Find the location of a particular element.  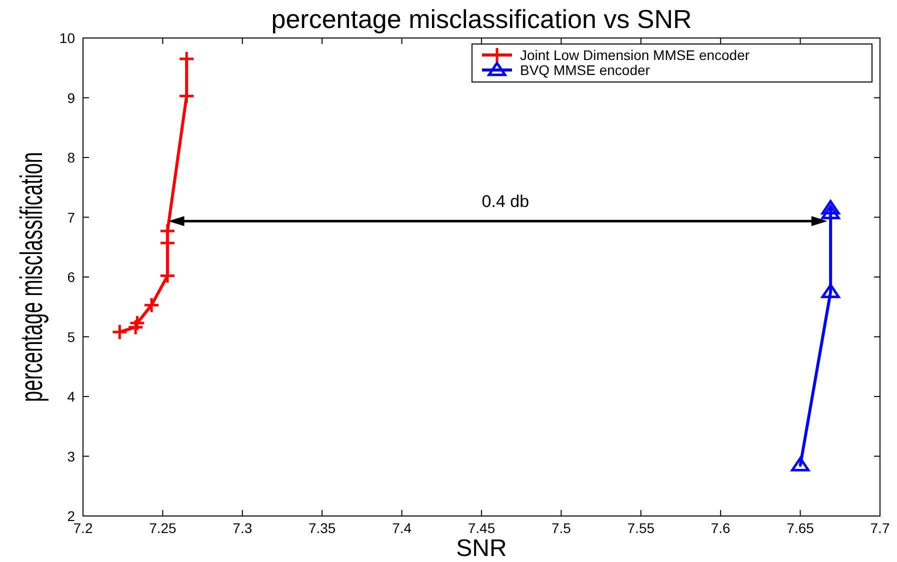

y-tick-label: 10 is located at coordinates (67, 38).